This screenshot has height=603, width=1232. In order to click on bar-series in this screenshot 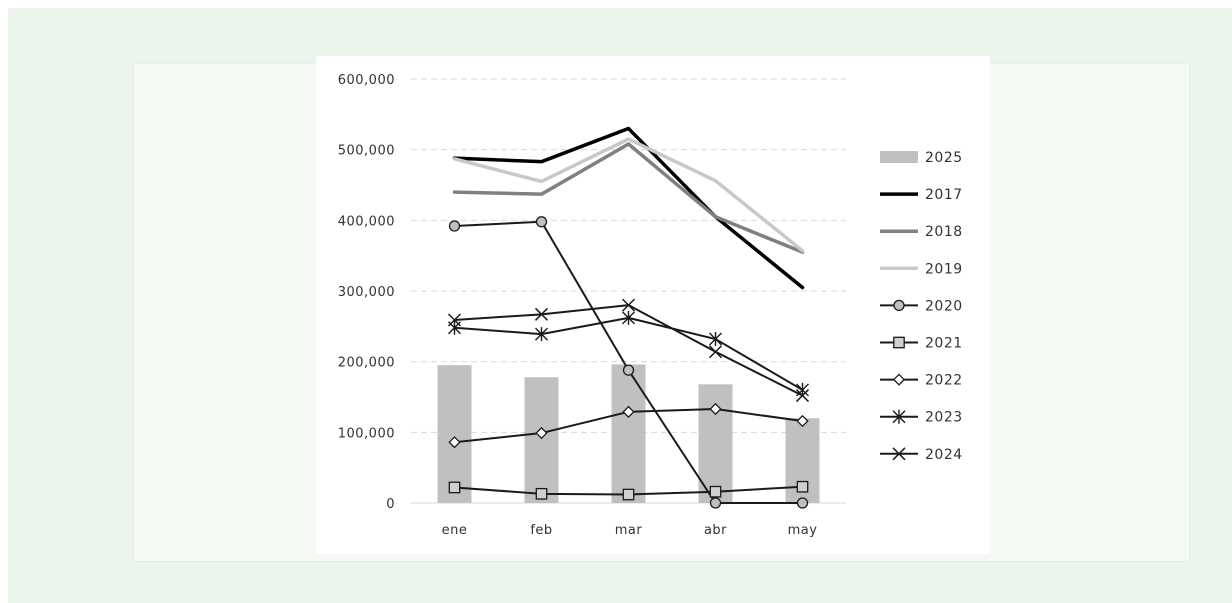, I will do `click(628, 433)`.